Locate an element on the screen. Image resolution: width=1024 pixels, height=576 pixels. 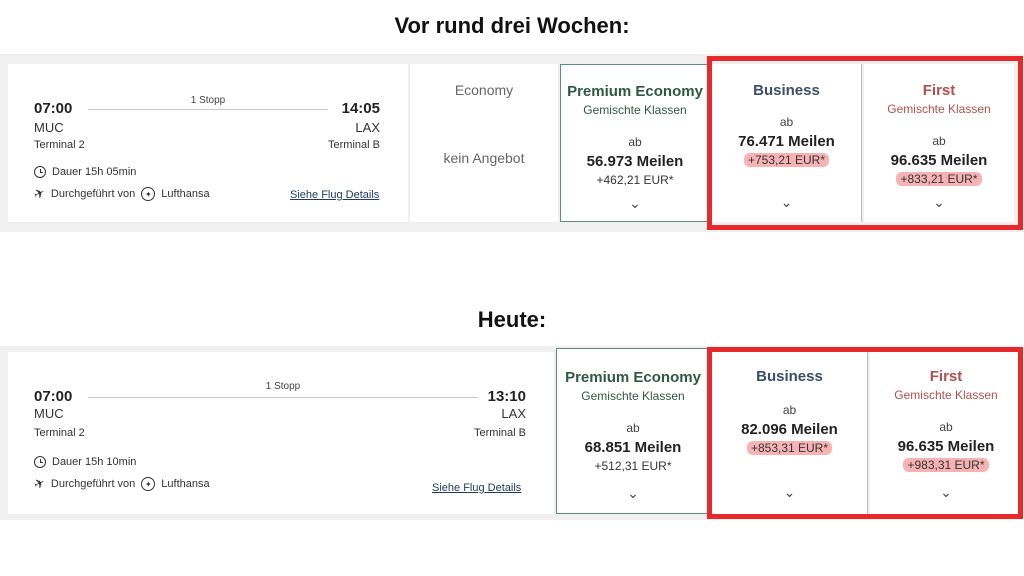
arrival-time: 13:10 is located at coordinates (506, 396).